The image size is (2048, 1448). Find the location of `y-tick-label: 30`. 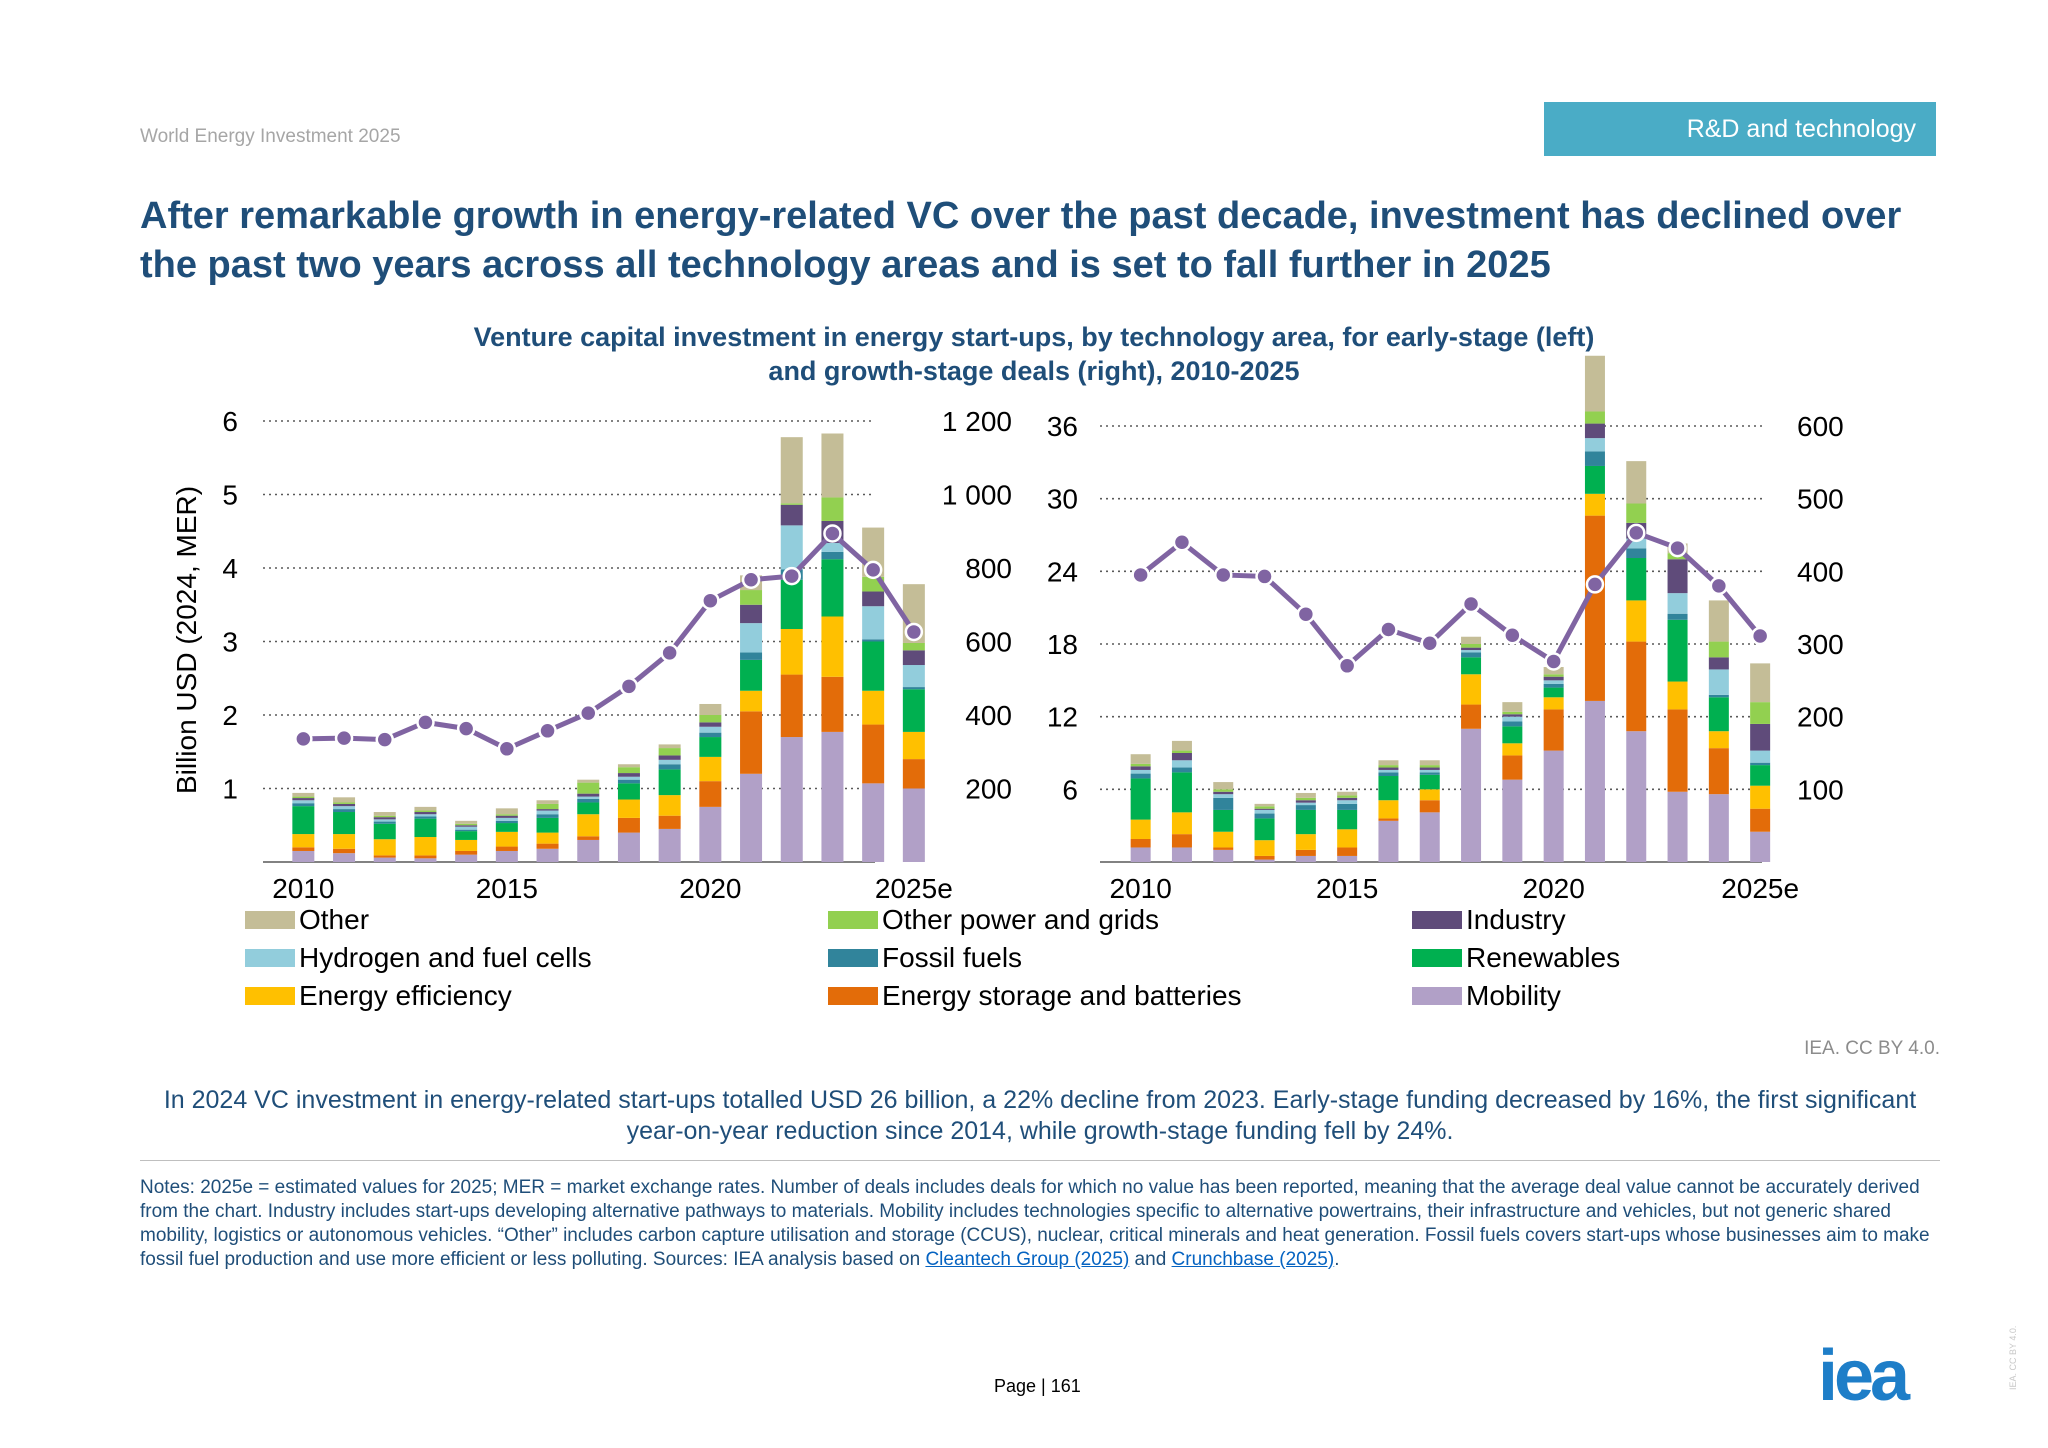

y-tick-label: 30 is located at coordinates (1062, 499).